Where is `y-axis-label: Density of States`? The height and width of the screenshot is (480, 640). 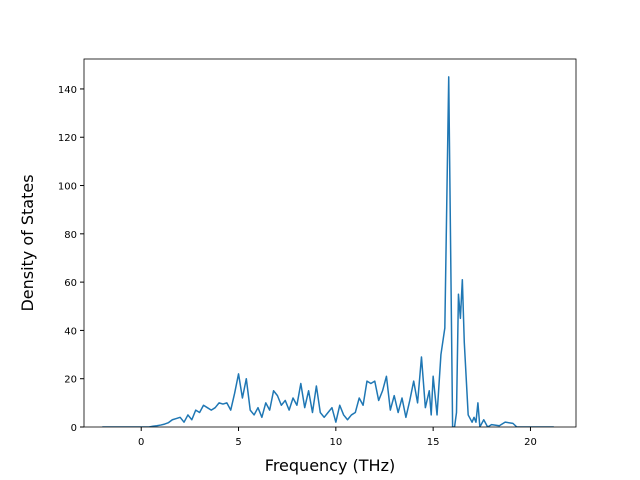 y-axis-label: Density of States is located at coordinates (27, 242).